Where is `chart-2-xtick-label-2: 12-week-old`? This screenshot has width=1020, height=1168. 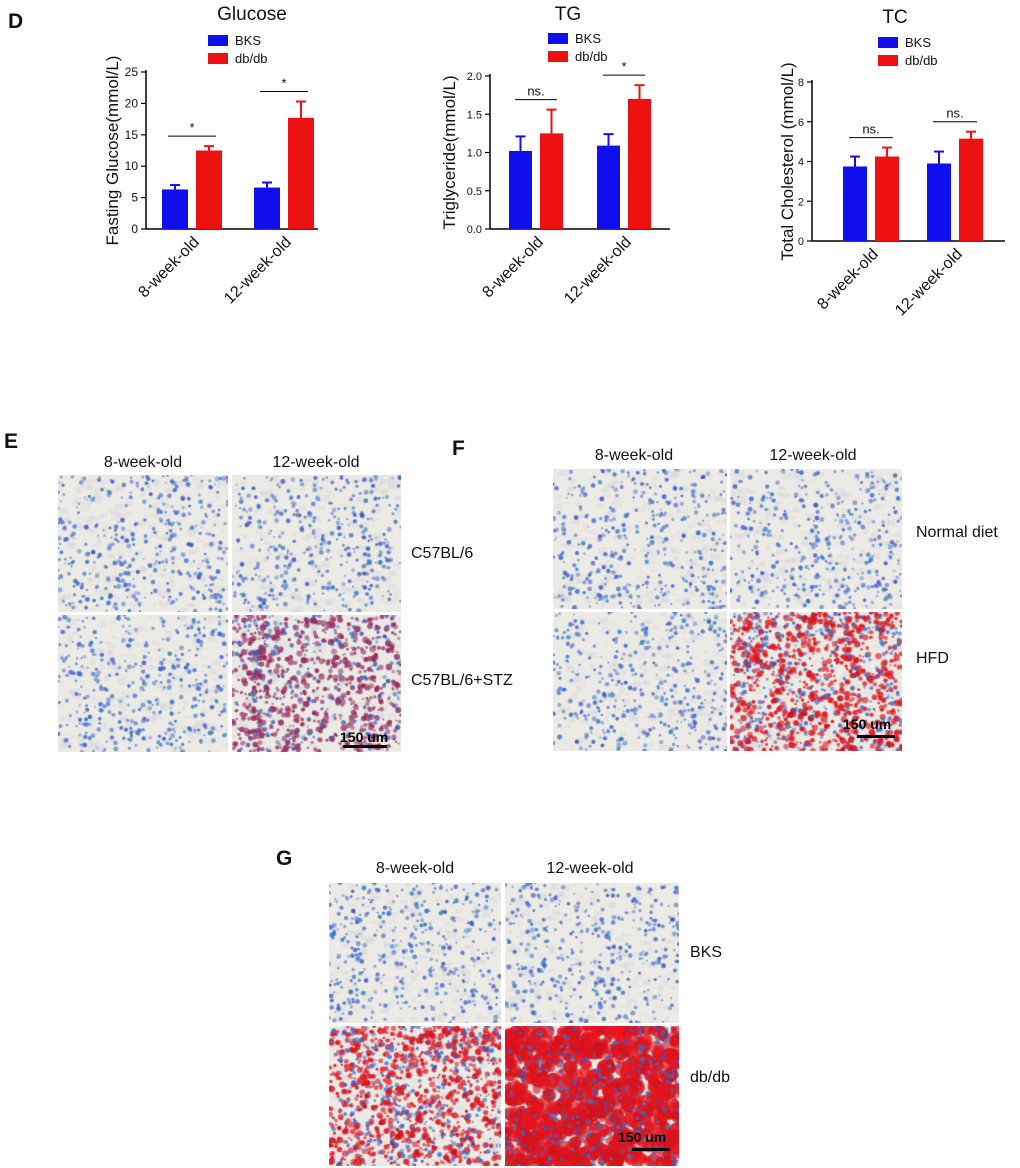 chart-2-xtick-label-2: 12-week-old is located at coordinates (598, 271).